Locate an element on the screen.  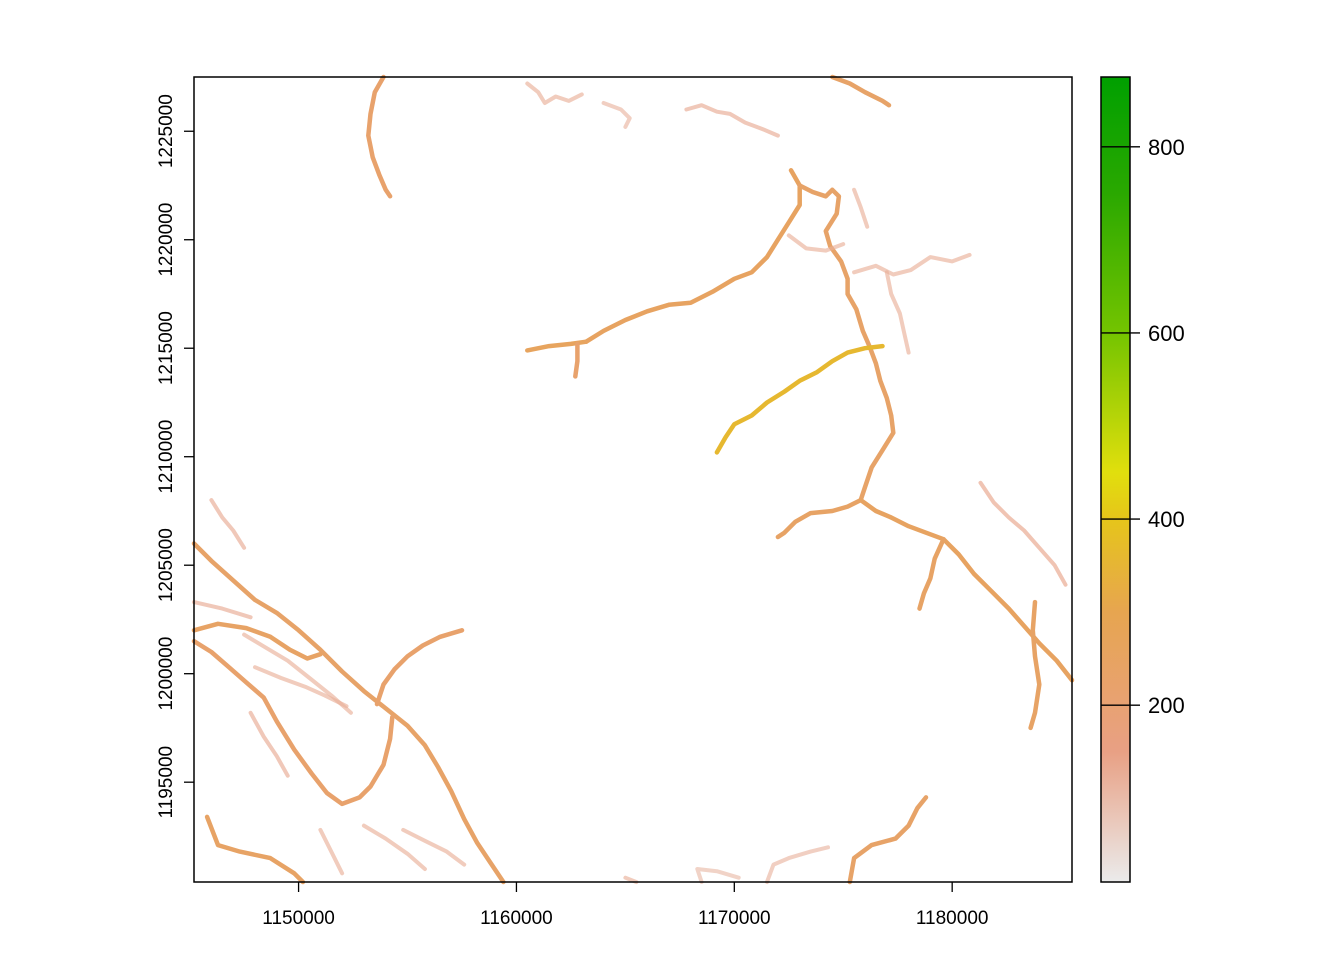
x-tick-label: 1150000 is located at coordinates (298, 918).